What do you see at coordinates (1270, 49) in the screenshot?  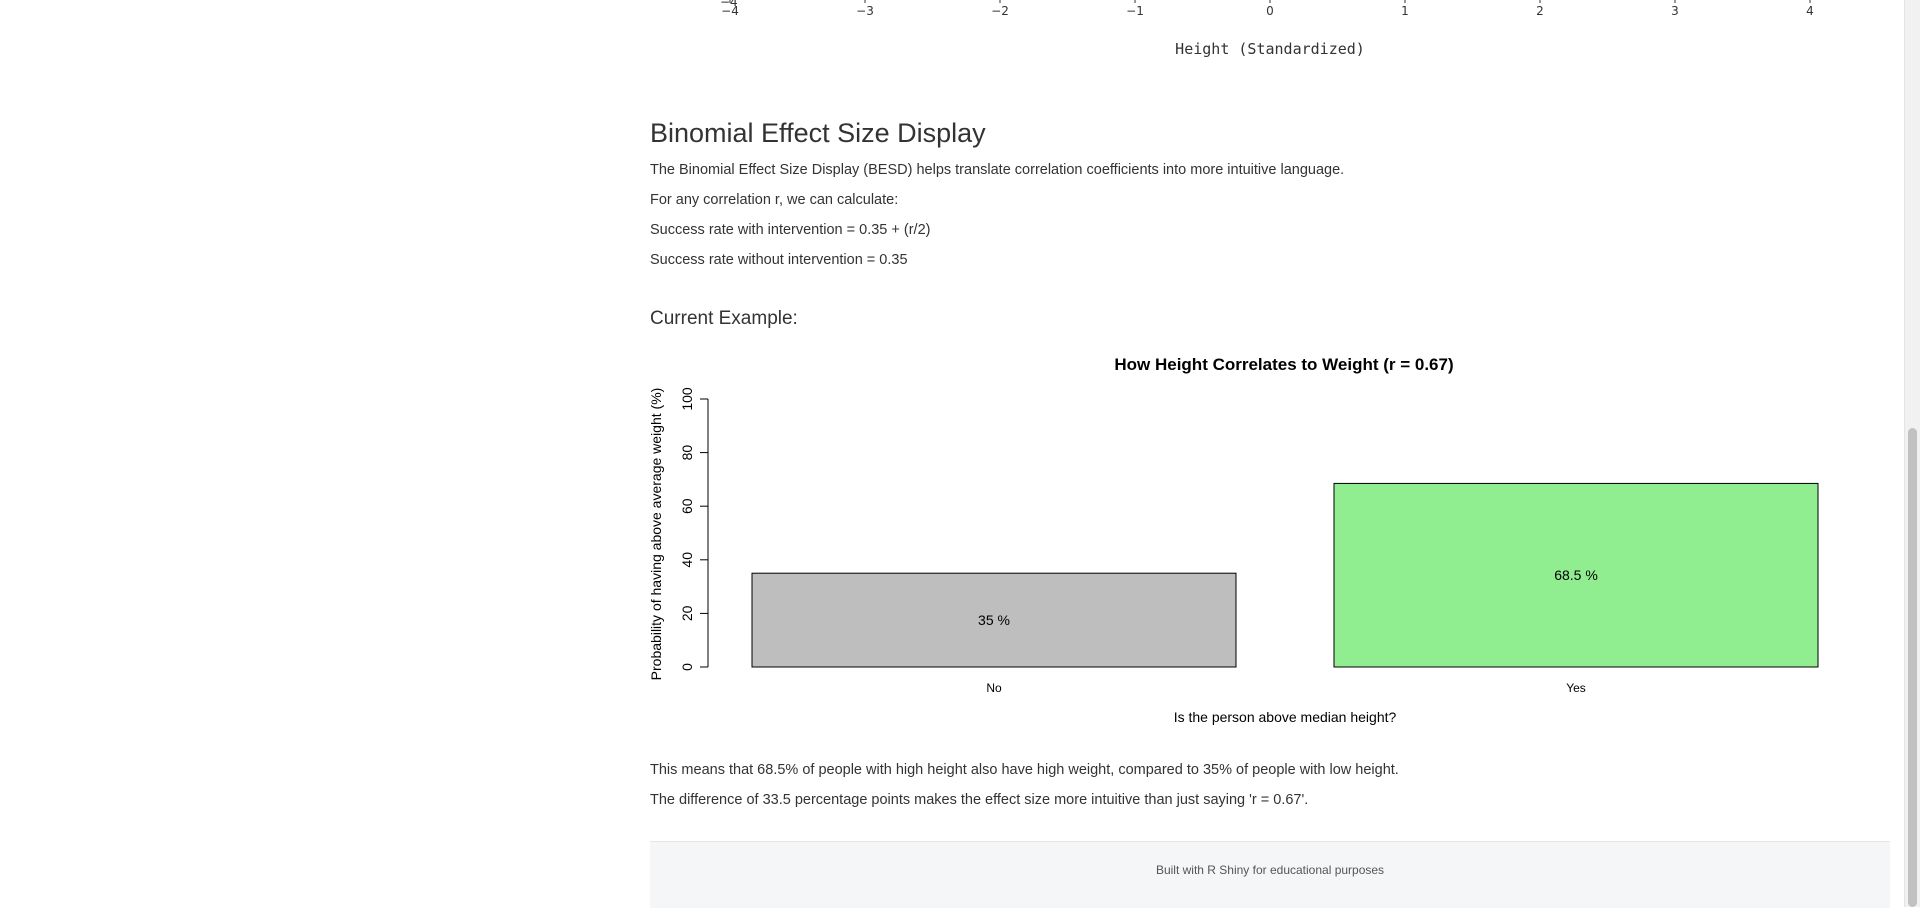 I see `previous-plot-xlabel: Height (Standardized)` at bounding box center [1270, 49].